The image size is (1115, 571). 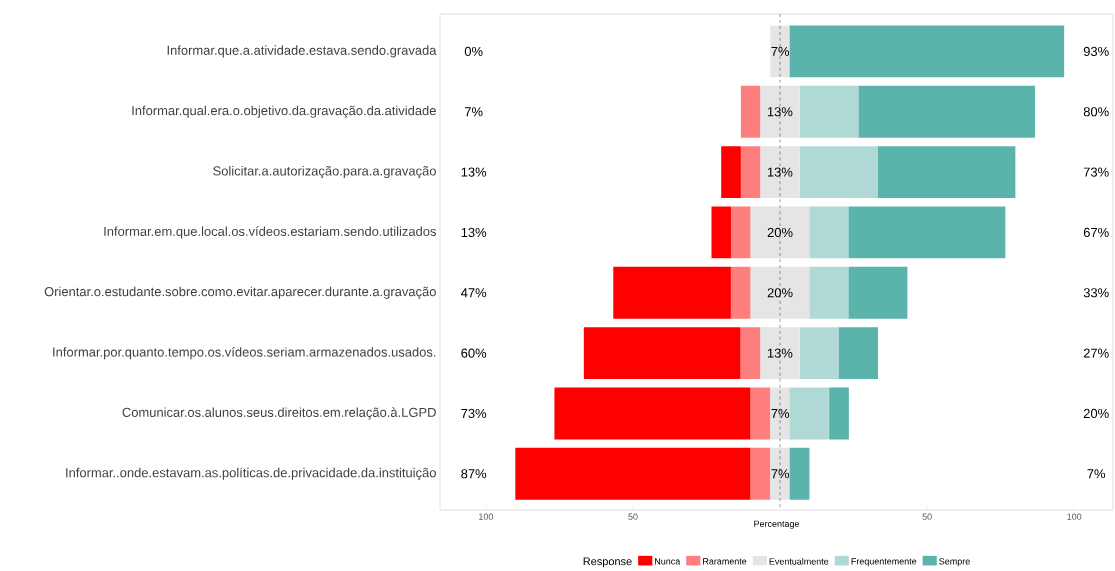 What do you see at coordinates (474, 353) in the screenshot?
I see `annotation: 60%` at bounding box center [474, 353].